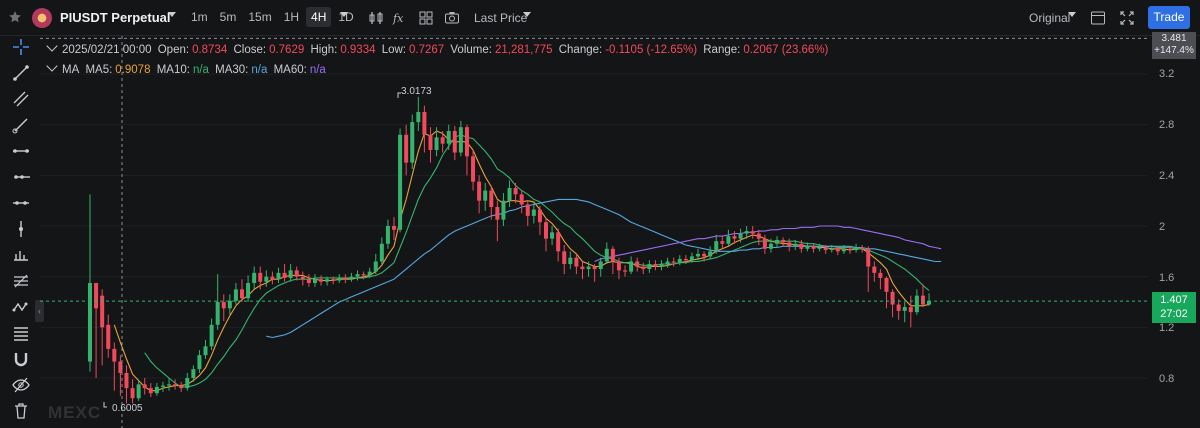 The image size is (1200, 428). What do you see at coordinates (400, 18) in the screenshot?
I see `fx-icon: fx` at bounding box center [400, 18].